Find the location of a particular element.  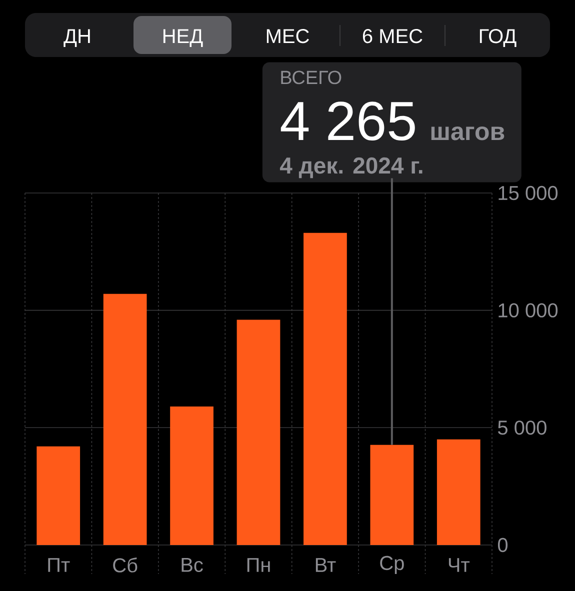

text: 6 МЕС is located at coordinates (392, 36).